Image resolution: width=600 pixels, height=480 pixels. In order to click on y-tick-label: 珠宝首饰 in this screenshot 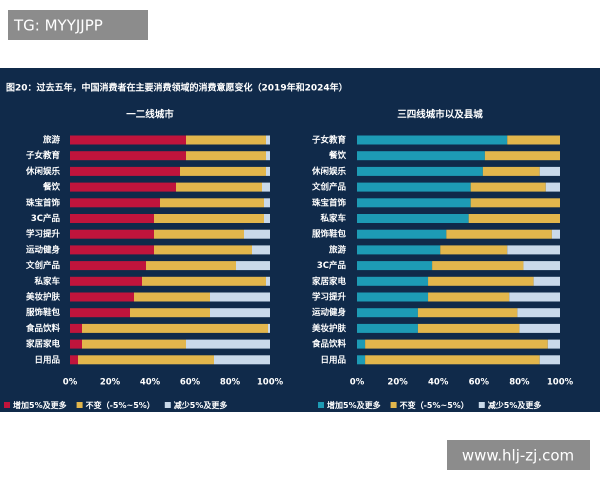, I will do `click(43, 202)`.